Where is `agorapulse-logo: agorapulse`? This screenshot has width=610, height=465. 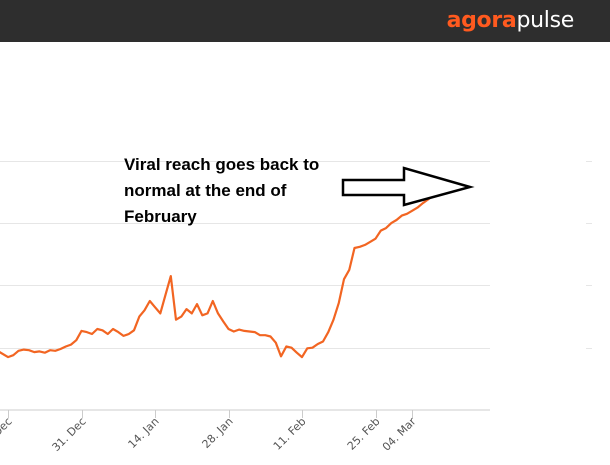 agorapulse-logo: agorapulse is located at coordinates (510, 21).